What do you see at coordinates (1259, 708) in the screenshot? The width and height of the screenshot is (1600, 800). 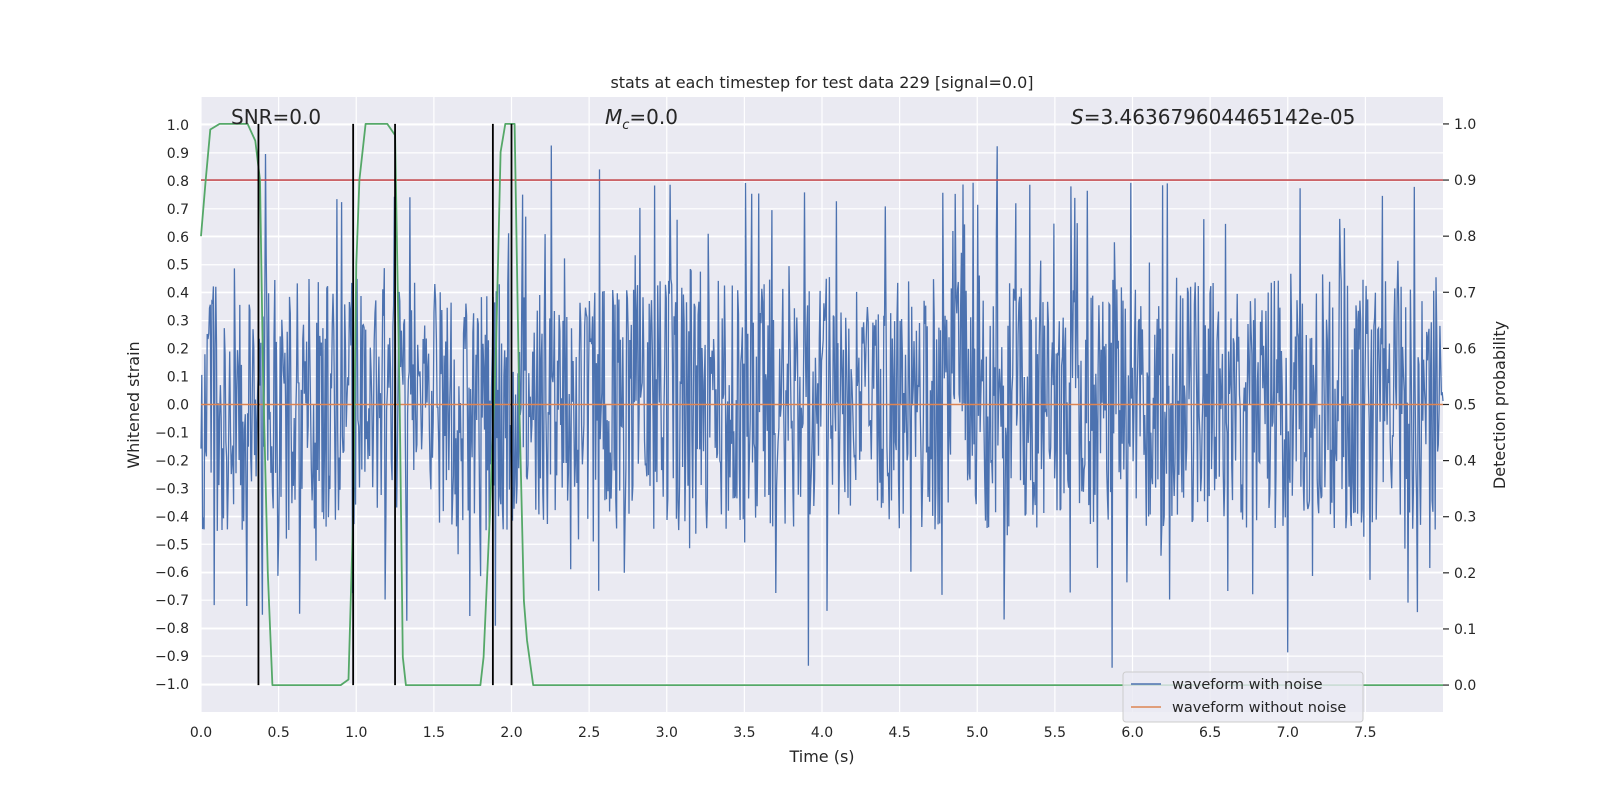 I see `legend-label-clean: waveform without noise` at bounding box center [1259, 708].